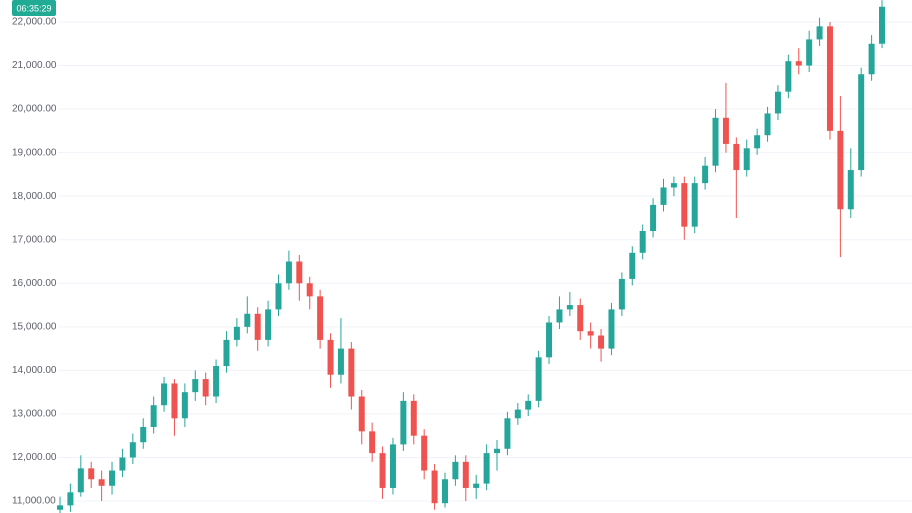  What do you see at coordinates (34, 326) in the screenshot?
I see `y-tick-label: 15,000.00` at bounding box center [34, 326].